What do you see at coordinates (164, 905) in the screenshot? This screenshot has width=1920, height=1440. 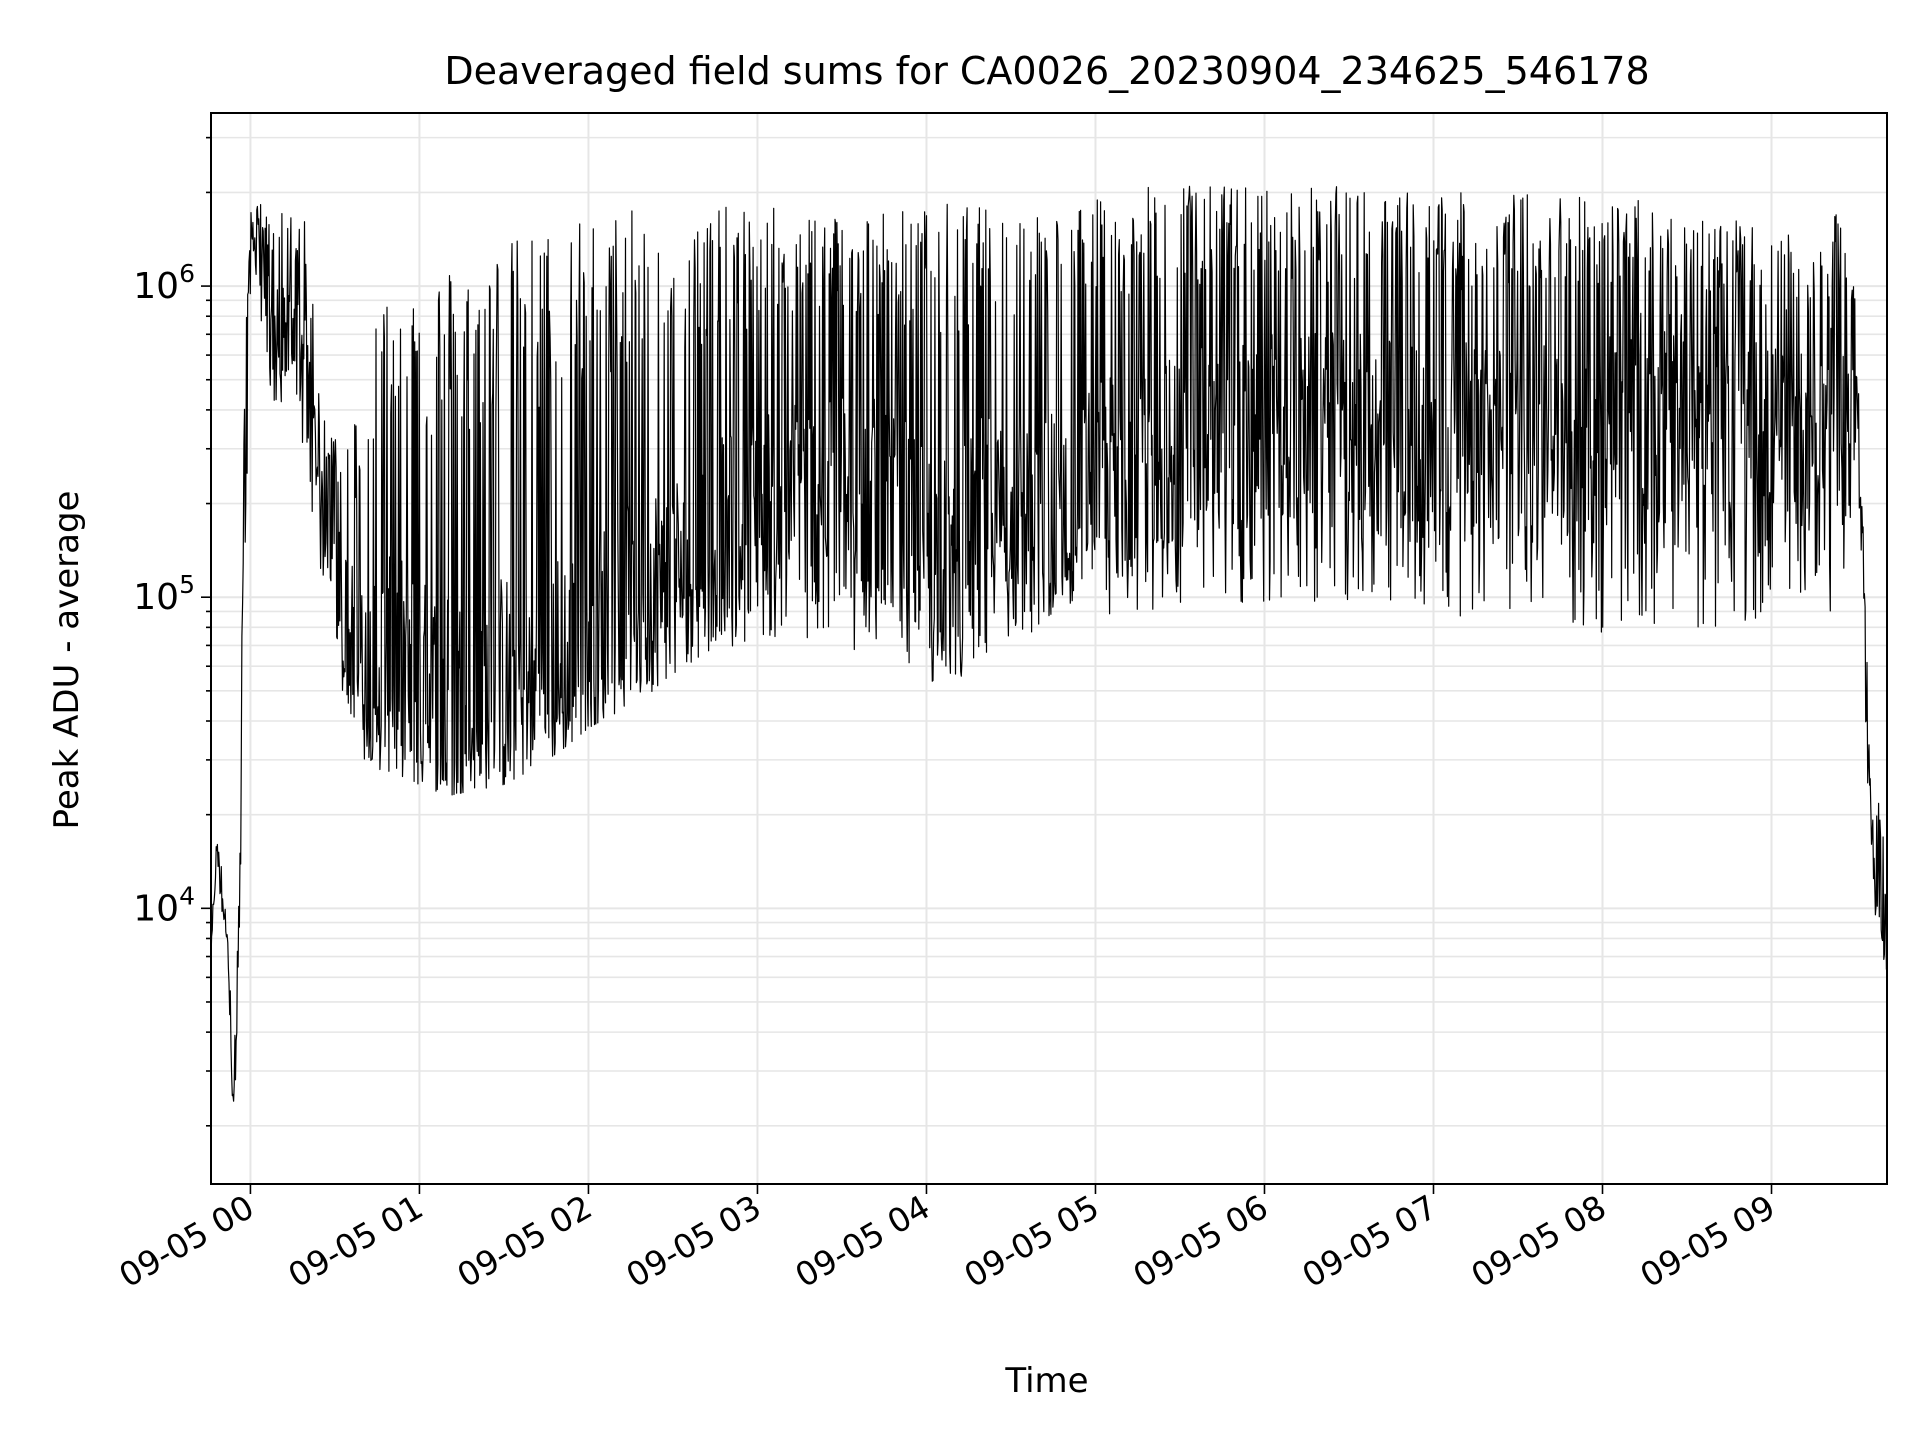 I see `y-tick-label: 10⁴` at bounding box center [164, 905].